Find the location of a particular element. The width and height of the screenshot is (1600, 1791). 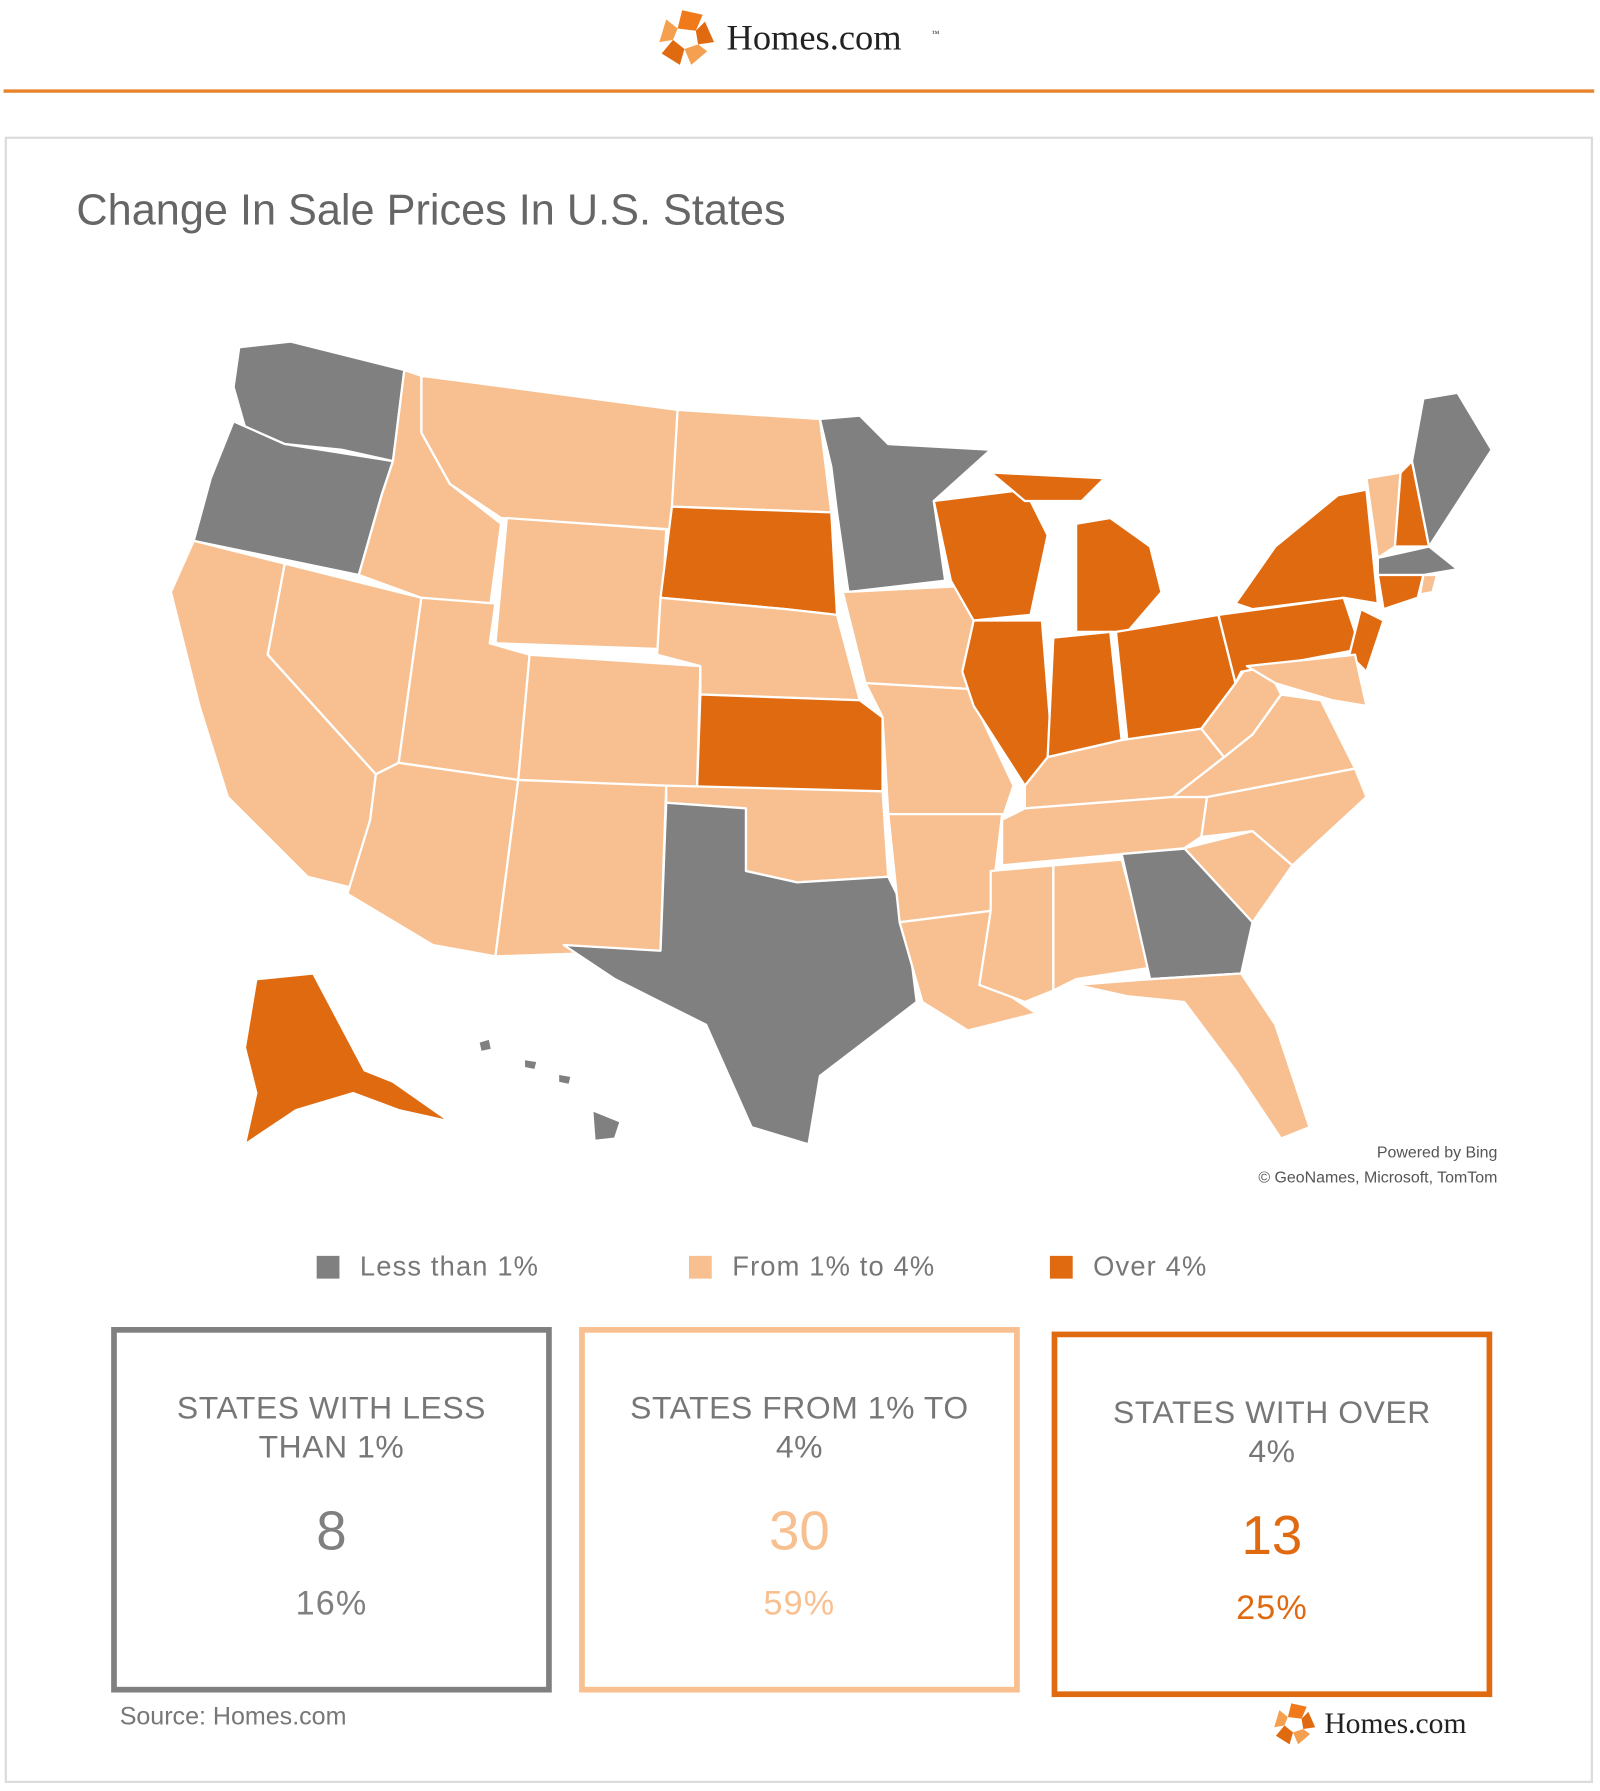

attribution: Powered by Bing is located at coordinates (1437, 1153).